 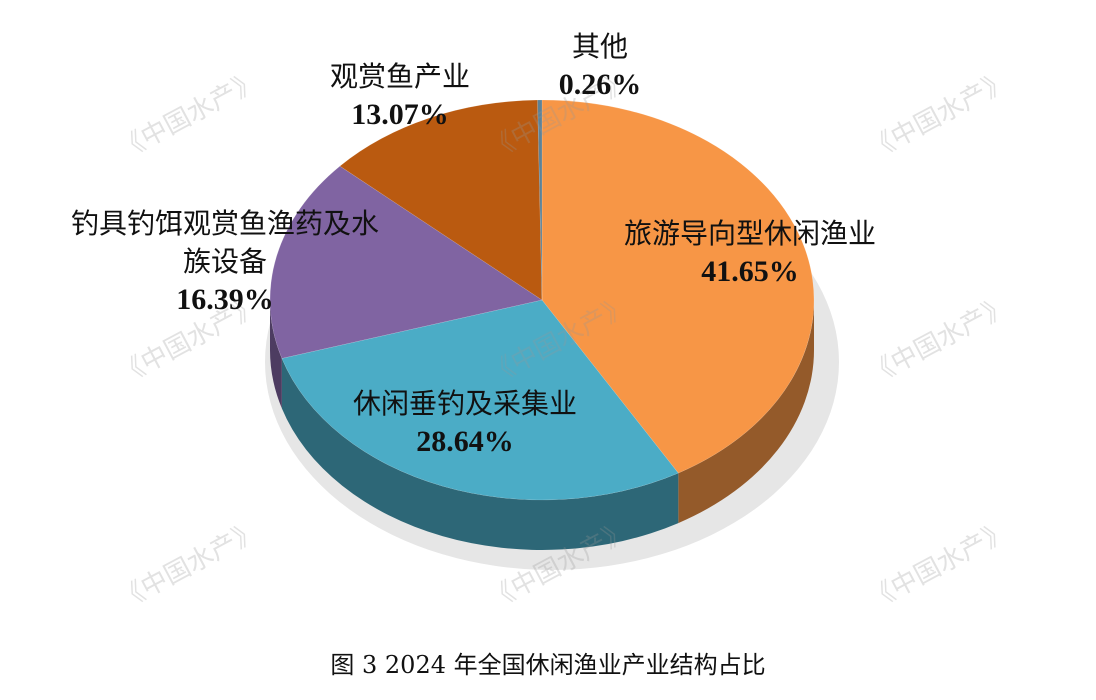 What do you see at coordinates (600, 84) in the screenshot?
I see `value-label: 0.26%` at bounding box center [600, 84].